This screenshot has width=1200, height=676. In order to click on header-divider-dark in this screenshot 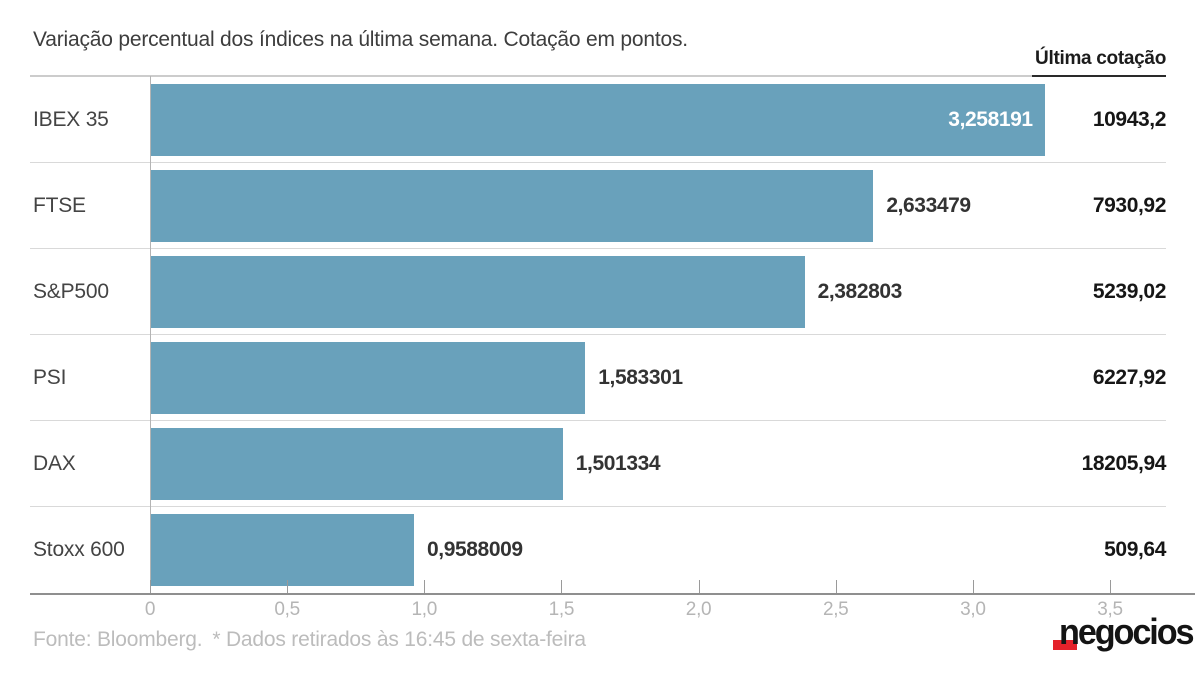, I will do `click(1099, 76)`.